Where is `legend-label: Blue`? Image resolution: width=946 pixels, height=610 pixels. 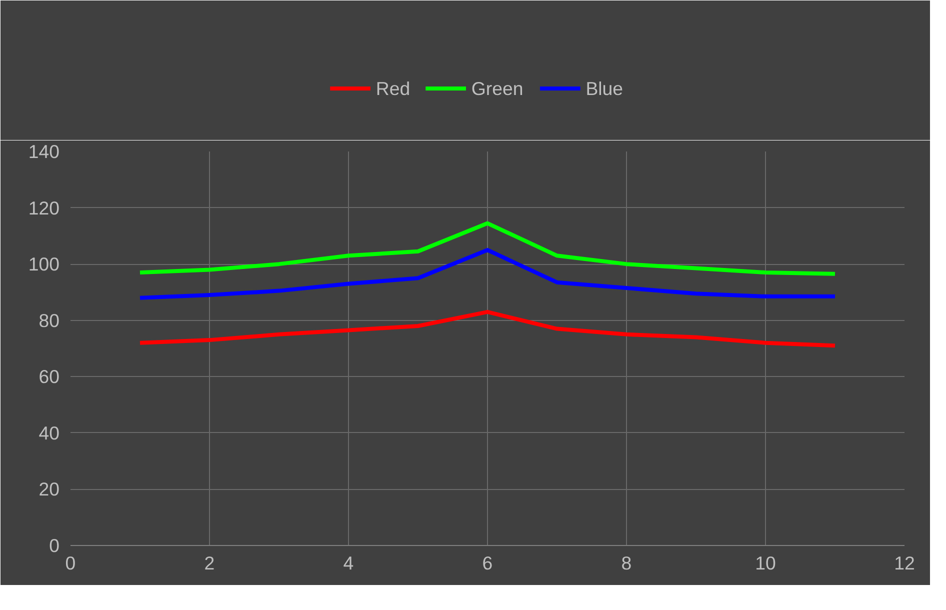
legend-label: Blue is located at coordinates (605, 88).